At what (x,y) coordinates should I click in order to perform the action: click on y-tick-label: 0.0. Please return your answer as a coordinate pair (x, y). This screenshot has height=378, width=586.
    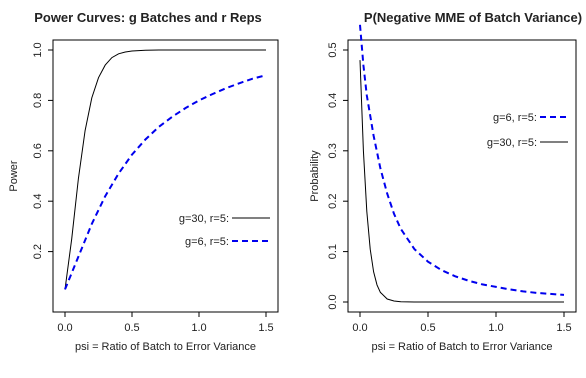
    Looking at the image, I should click on (333, 301).